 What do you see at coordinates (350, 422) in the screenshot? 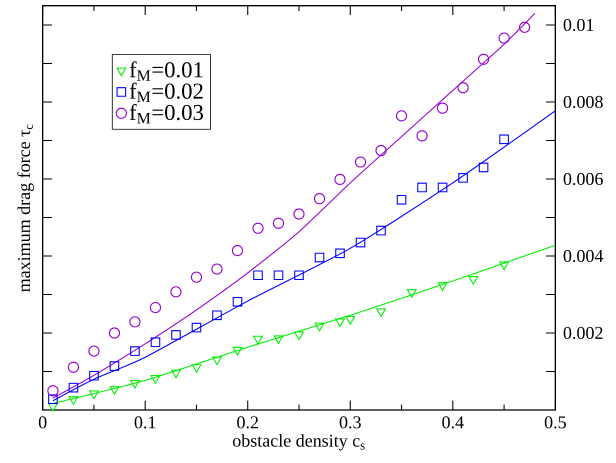
I see `x-tick-label: 0.3` at bounding box center [350, 422].